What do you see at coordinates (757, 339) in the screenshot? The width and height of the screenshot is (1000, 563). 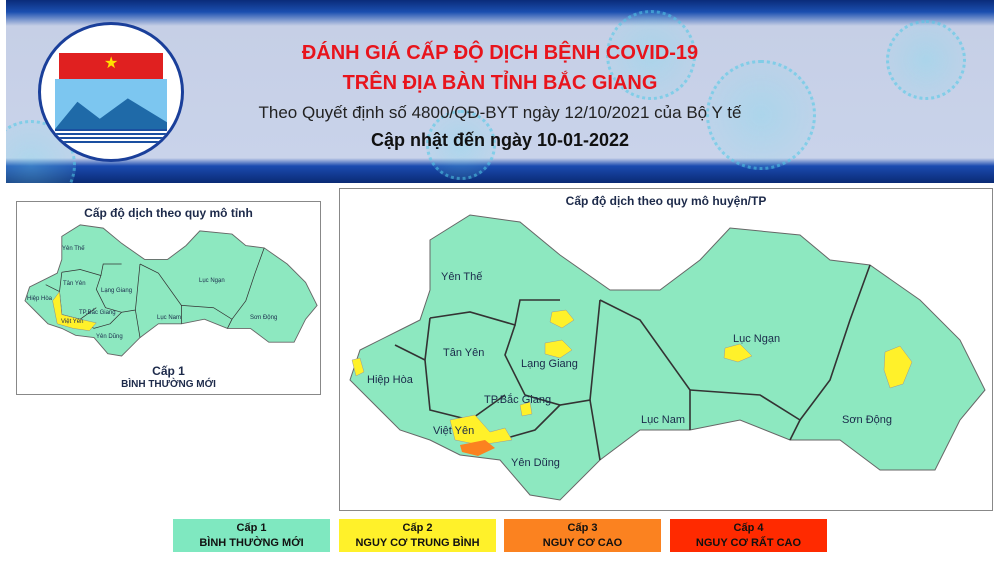 I see `district-label: Lục Ngạn` at bounding box center [757, 339].